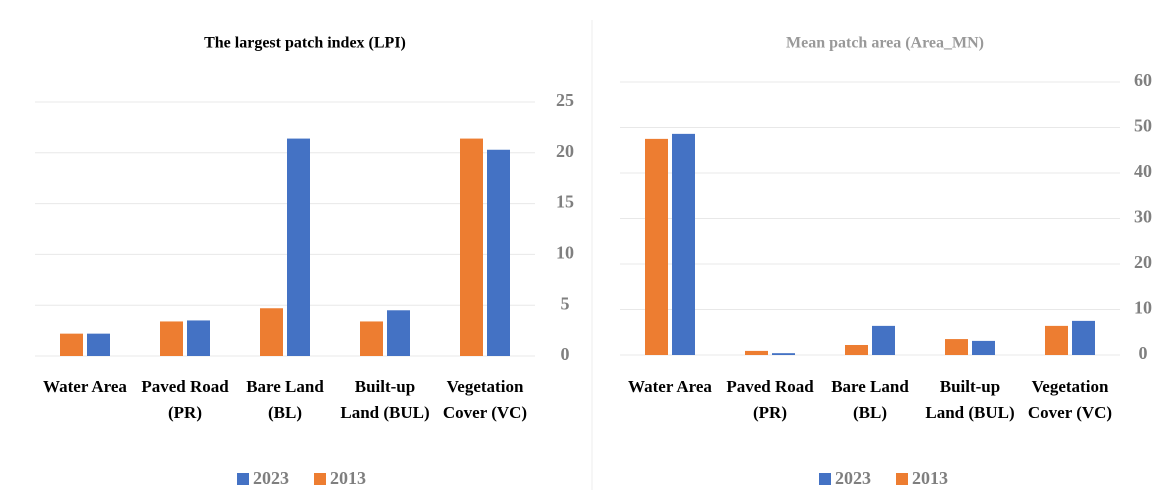 The height and width of the screenshot is (493, 1168). Describe the element at coordinates (1143, 126) in the screenshot. I see `y-tick-label: 50` at that location.